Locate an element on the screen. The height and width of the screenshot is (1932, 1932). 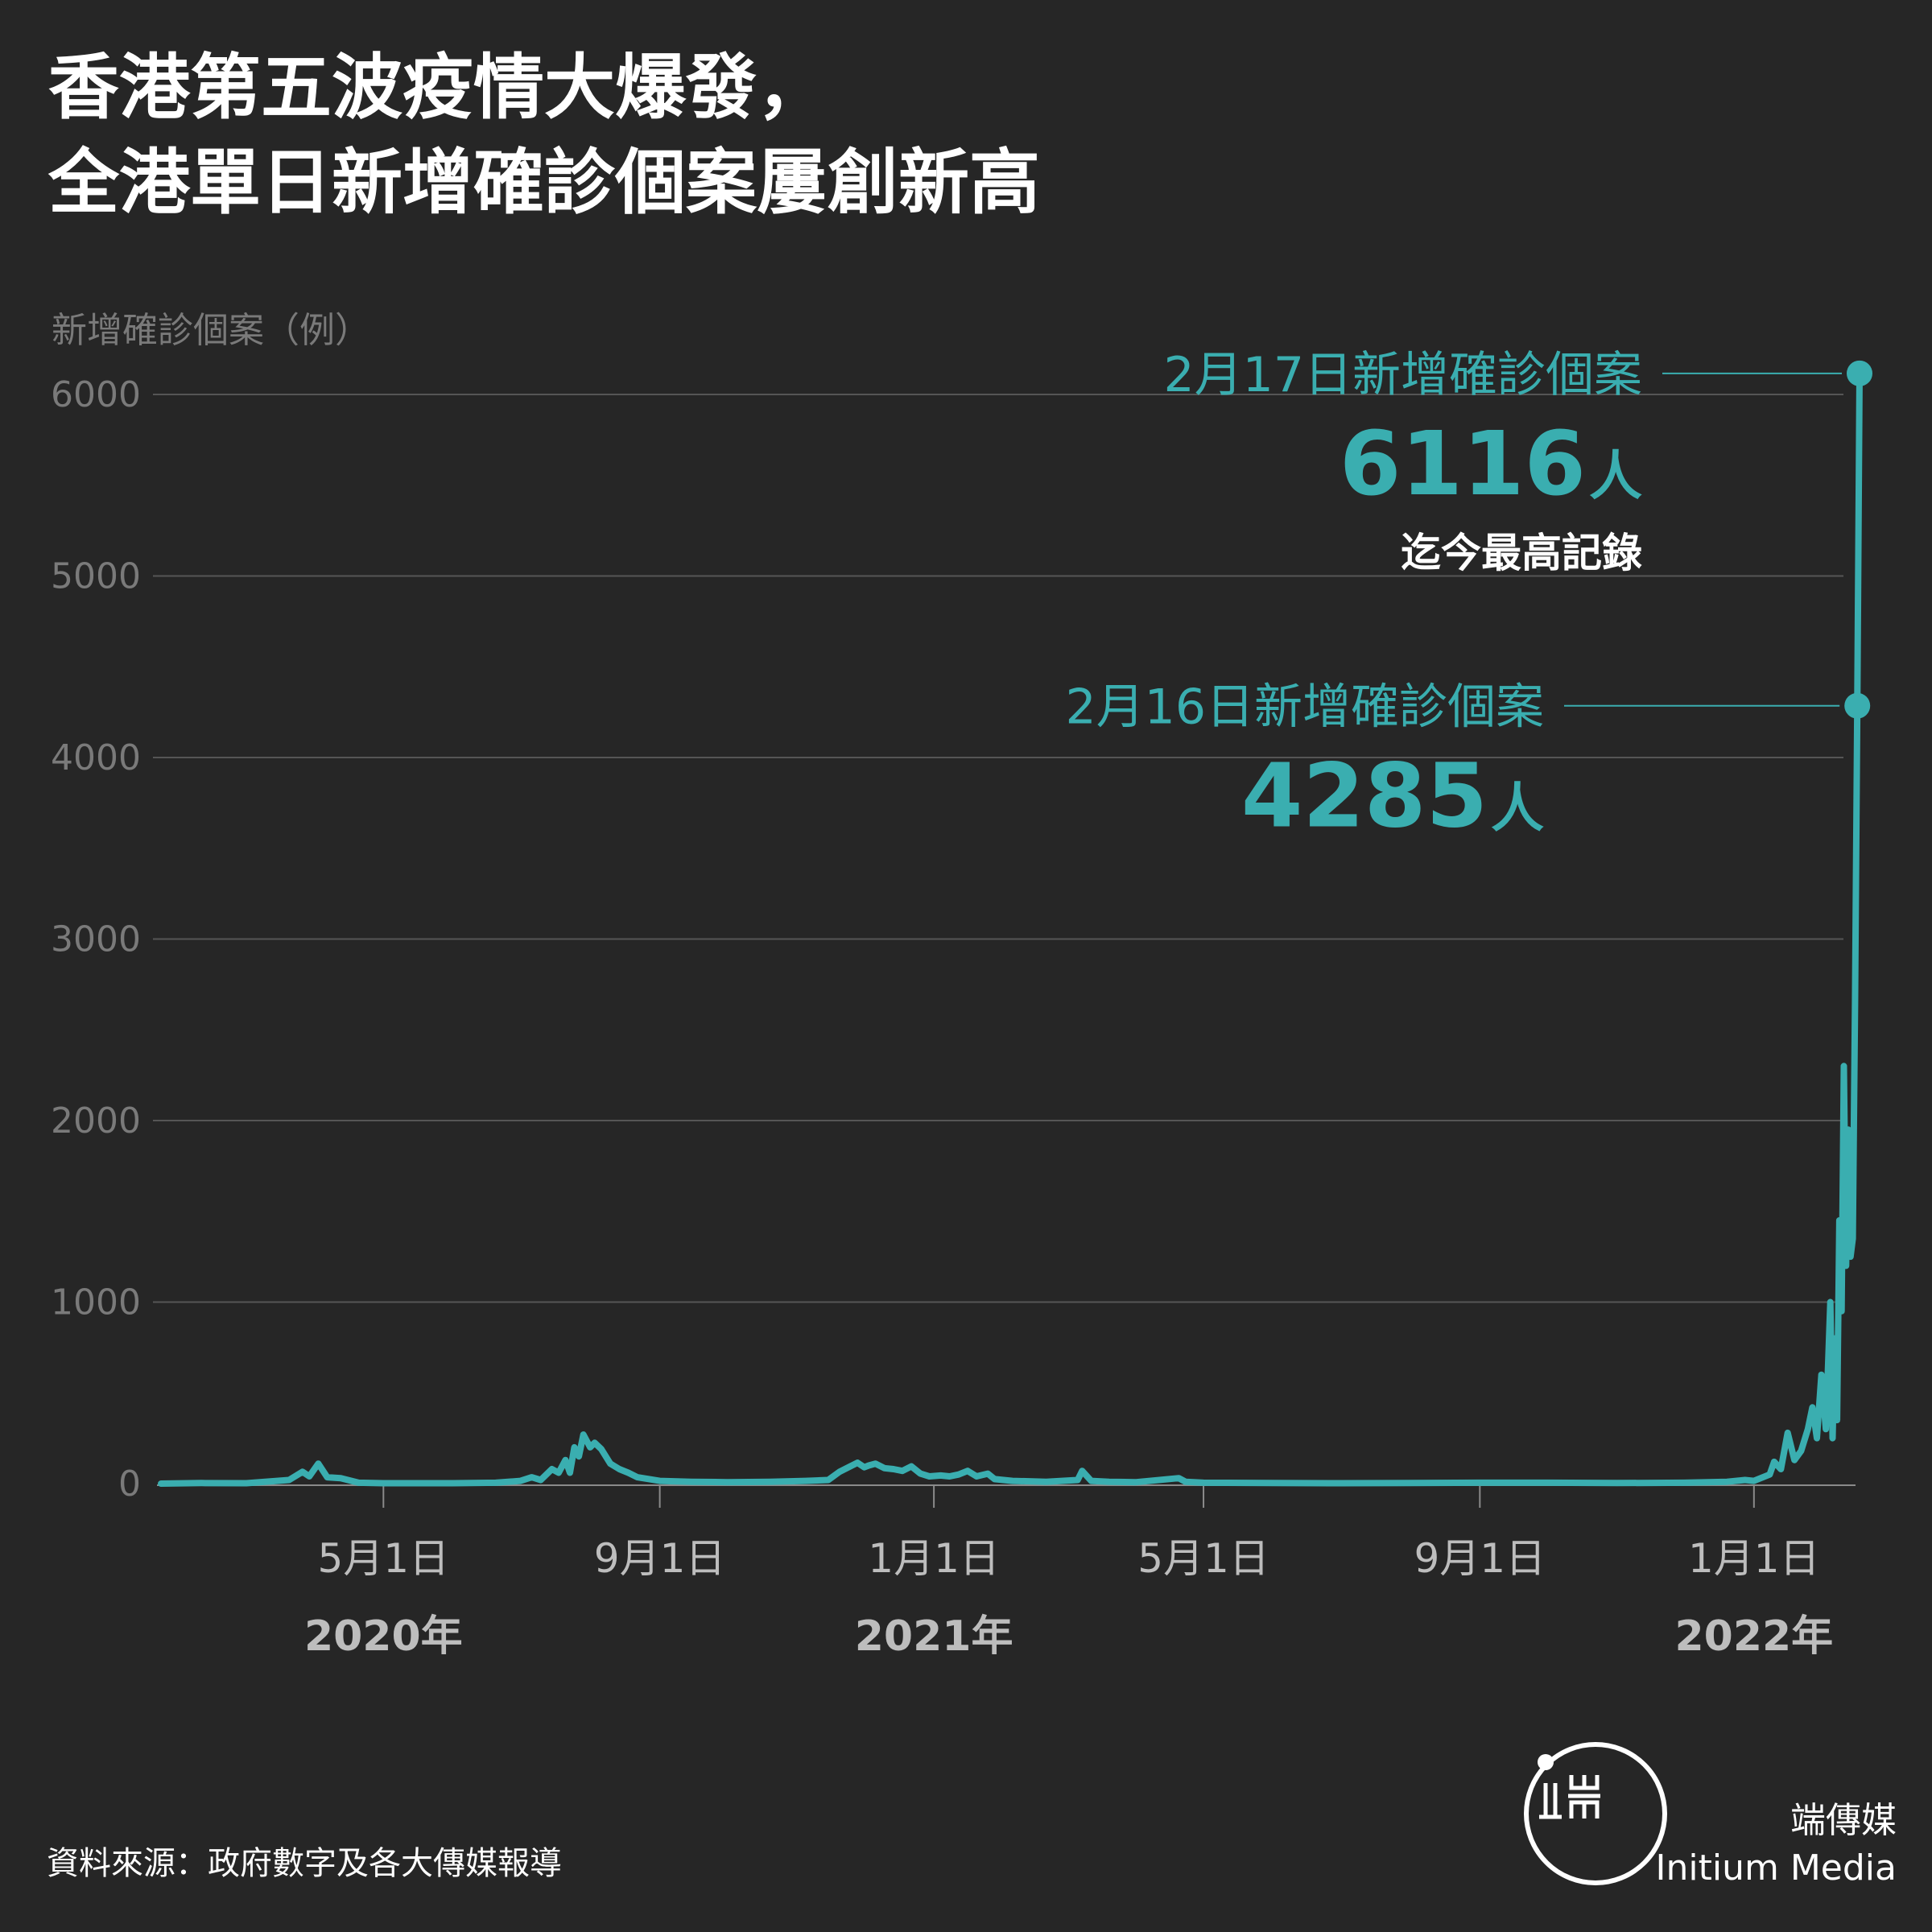
x-year-label: 2020年 is located at coordinates (383, 1636).